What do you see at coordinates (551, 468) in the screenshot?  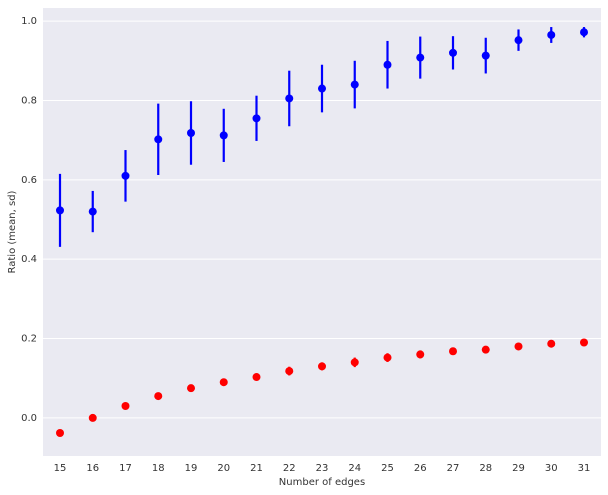 I see `x-tick-label: 30` at bounding box center [551, 468].